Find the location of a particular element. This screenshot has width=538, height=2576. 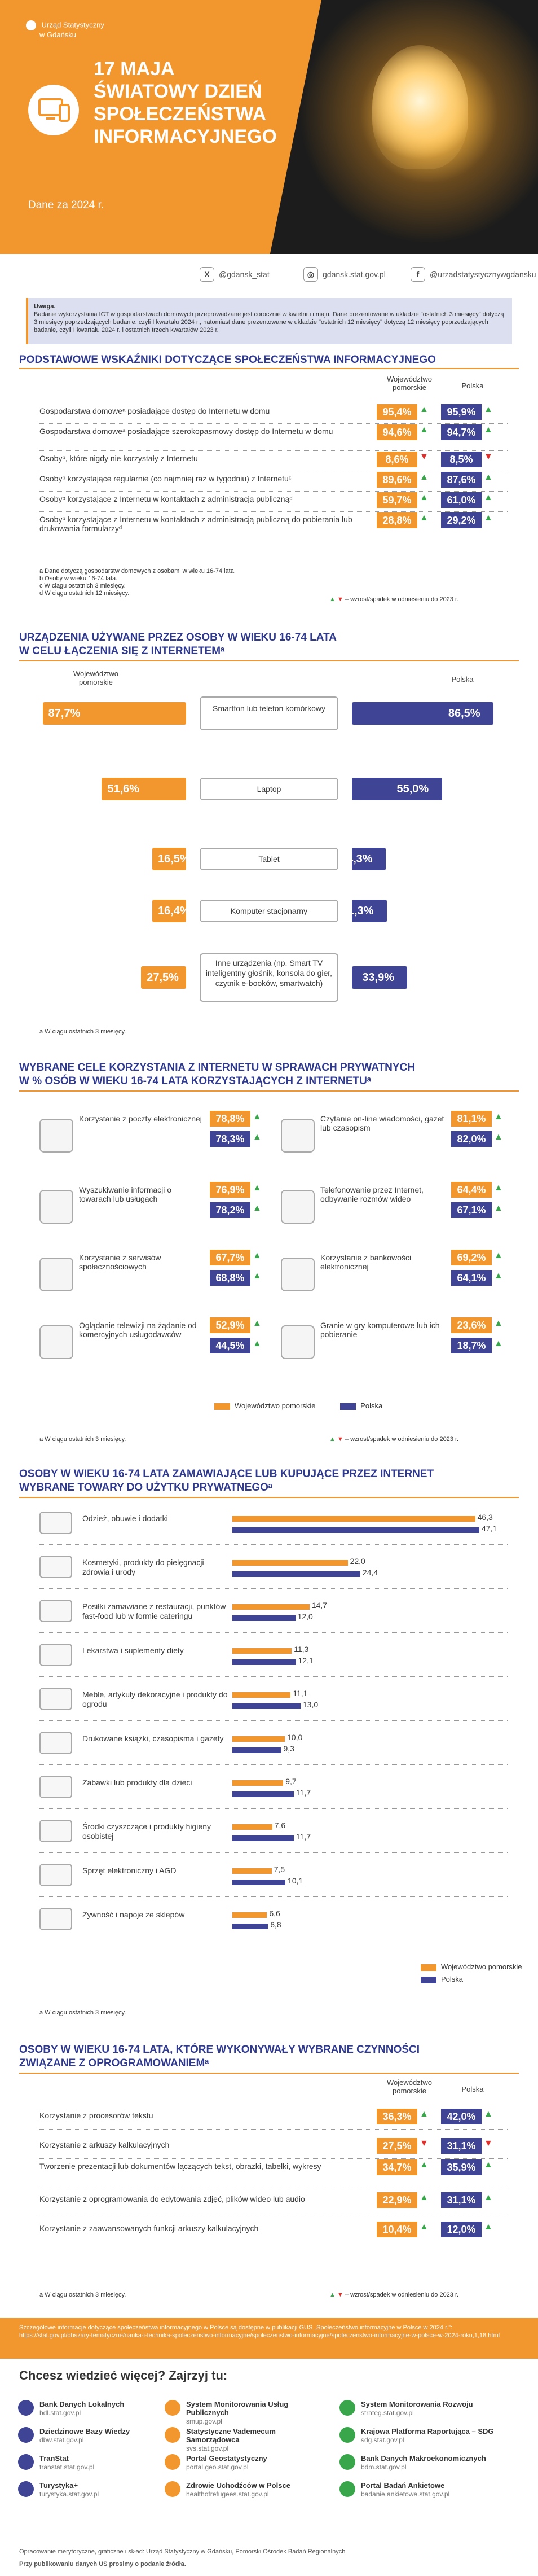

video-call-icon is located at coordinates (298, 1207).